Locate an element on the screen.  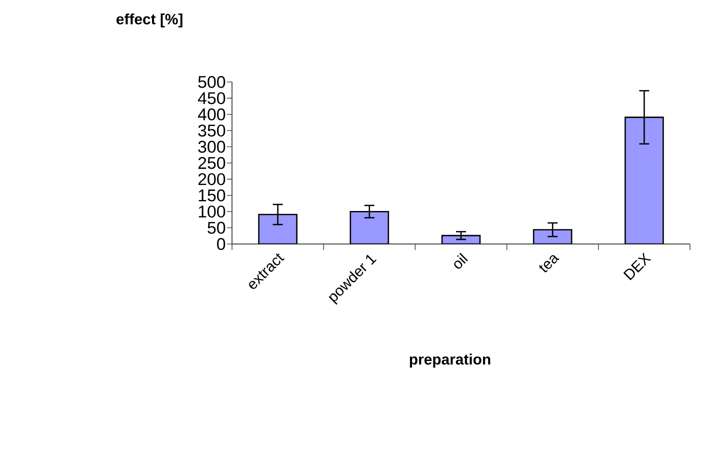
x-tick-label: tea is located at coordinates (549, 263).